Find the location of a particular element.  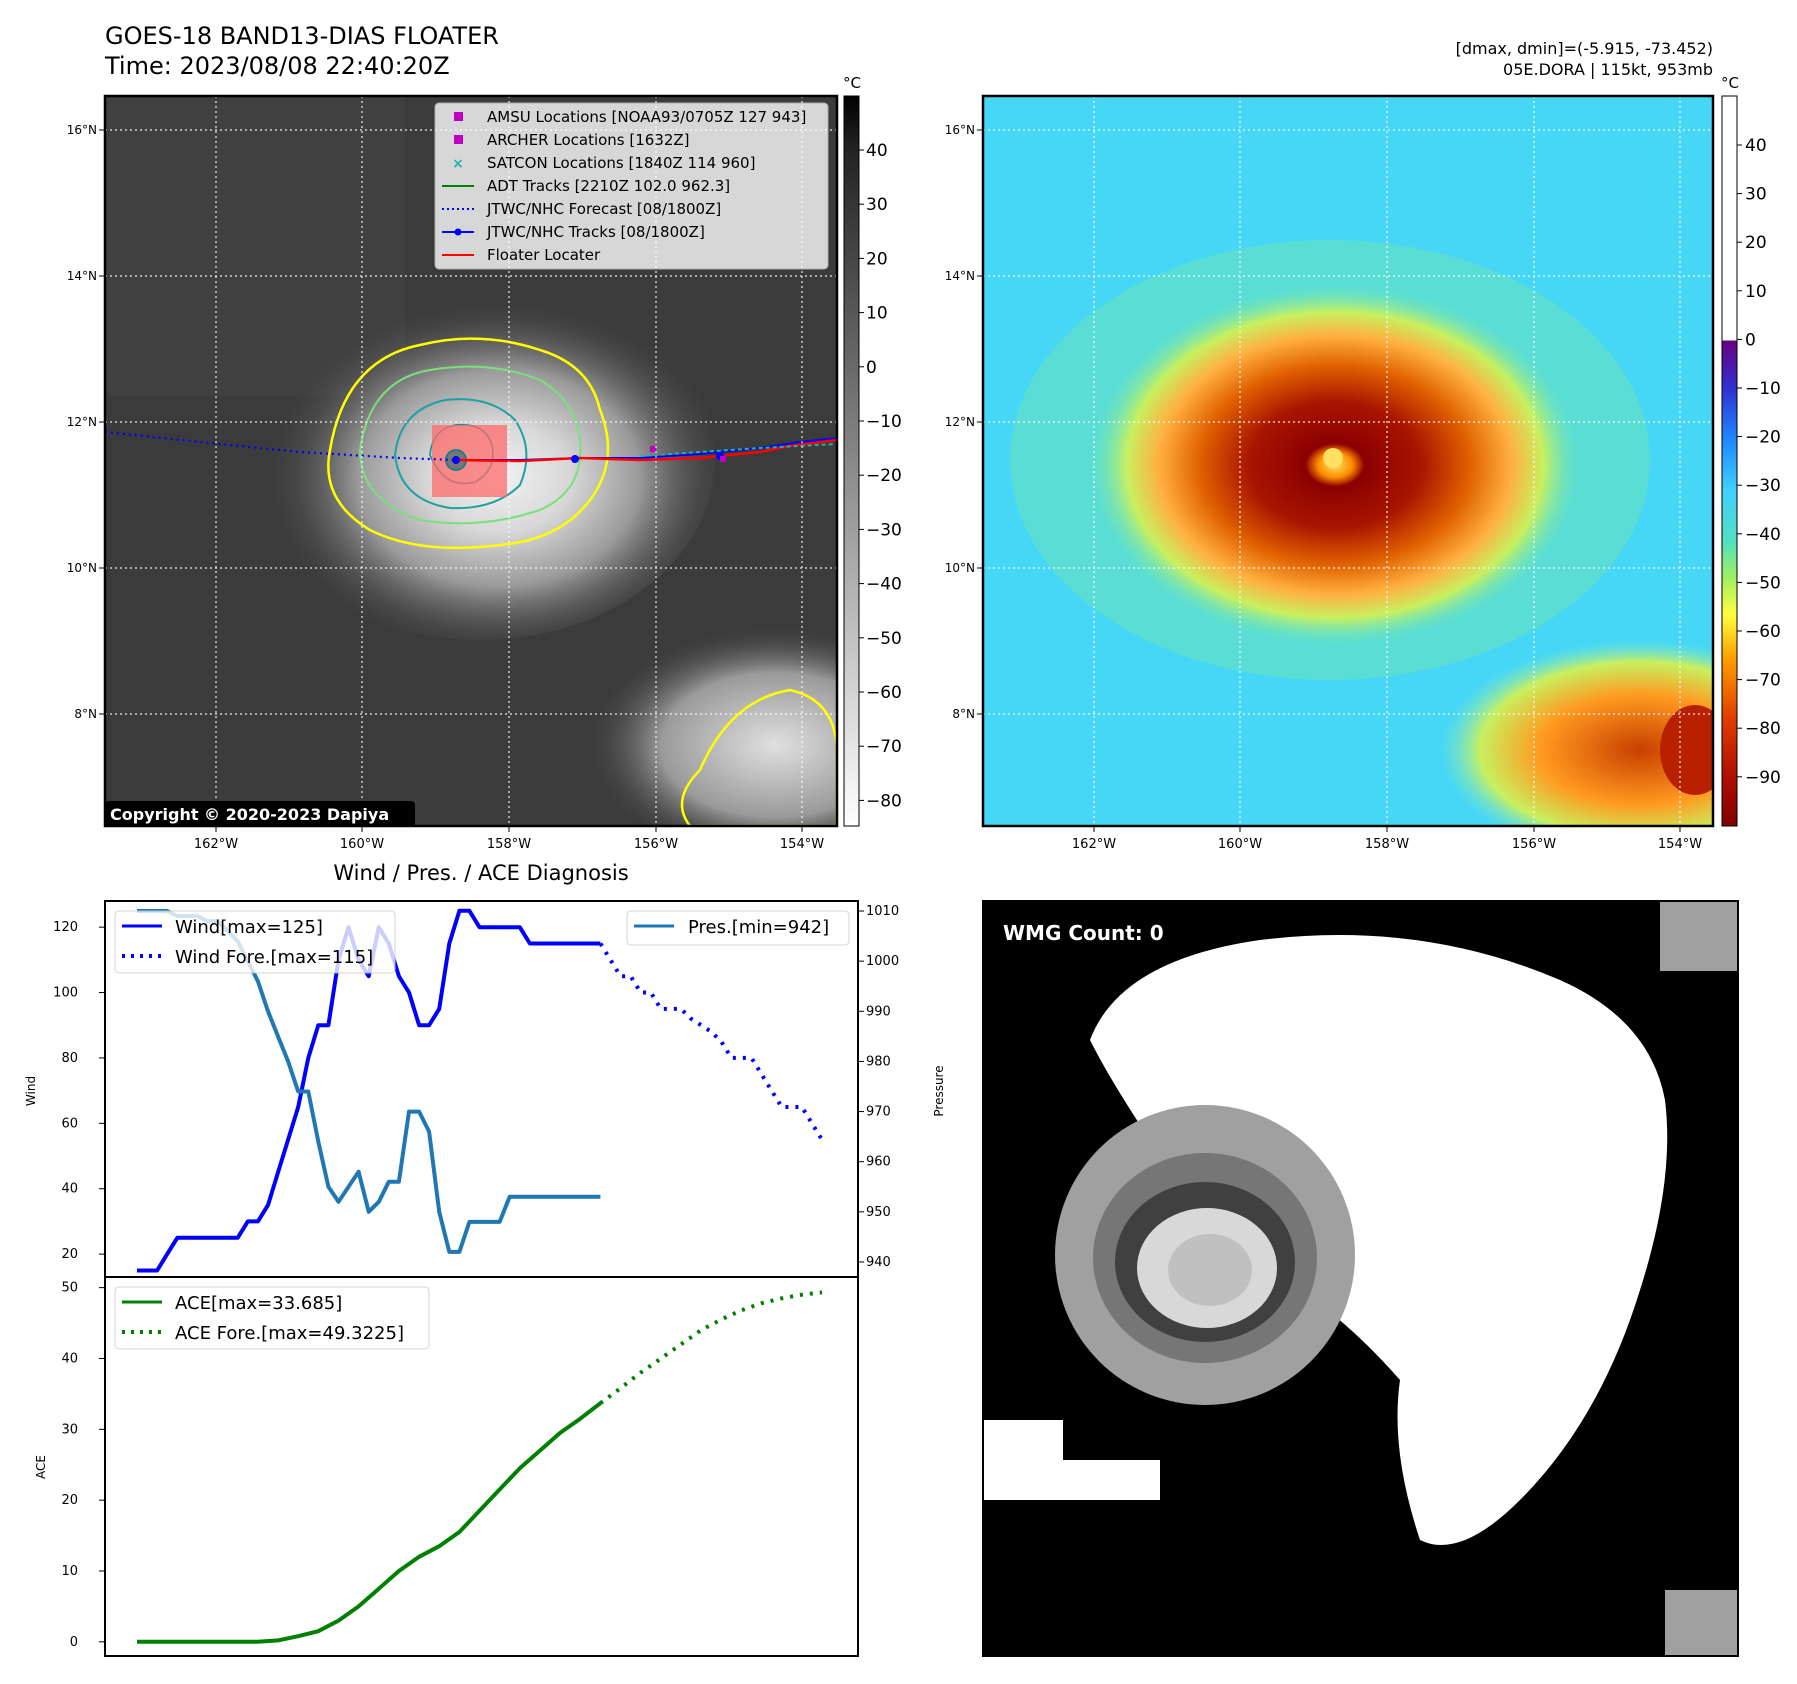

gray-colorbar-tick-label: −20 is located at coordinates (884, 476).